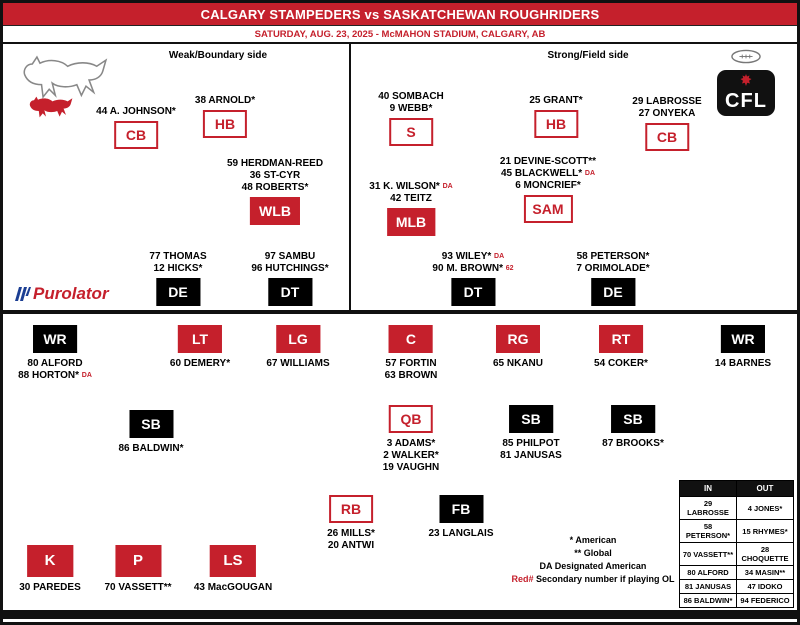 Image resolution: width=800 pixels, height=625 pixels. Describe the element at coordinates (50, 587) in the screenshot. I see `player-name: 30 PAREDES` at that location.